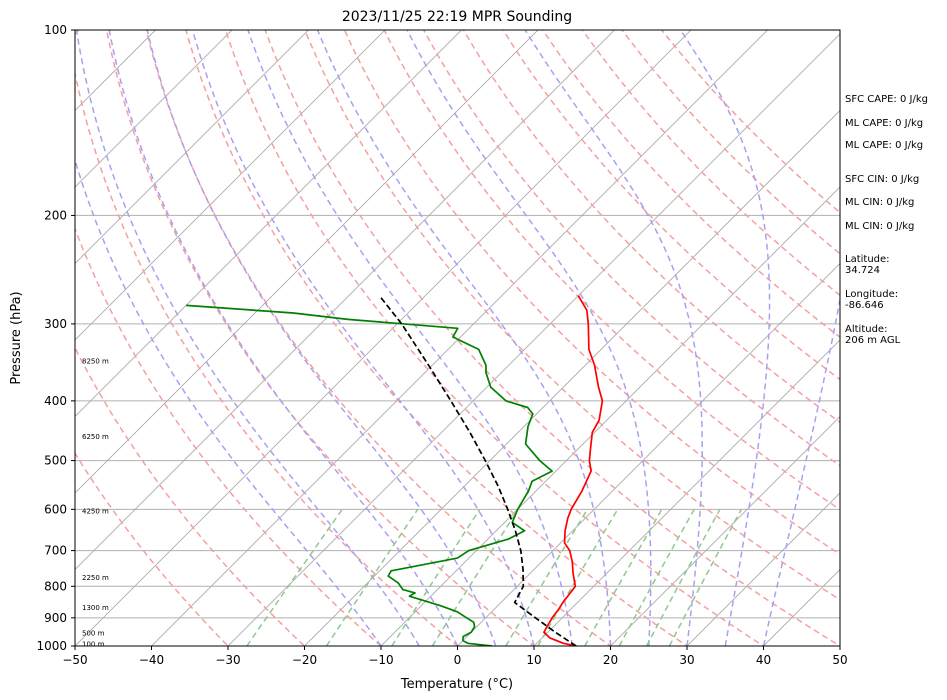  Describe the element at coordinates (864, 305) in the screenshot. I see `longitude-value: -86.646` at that location.